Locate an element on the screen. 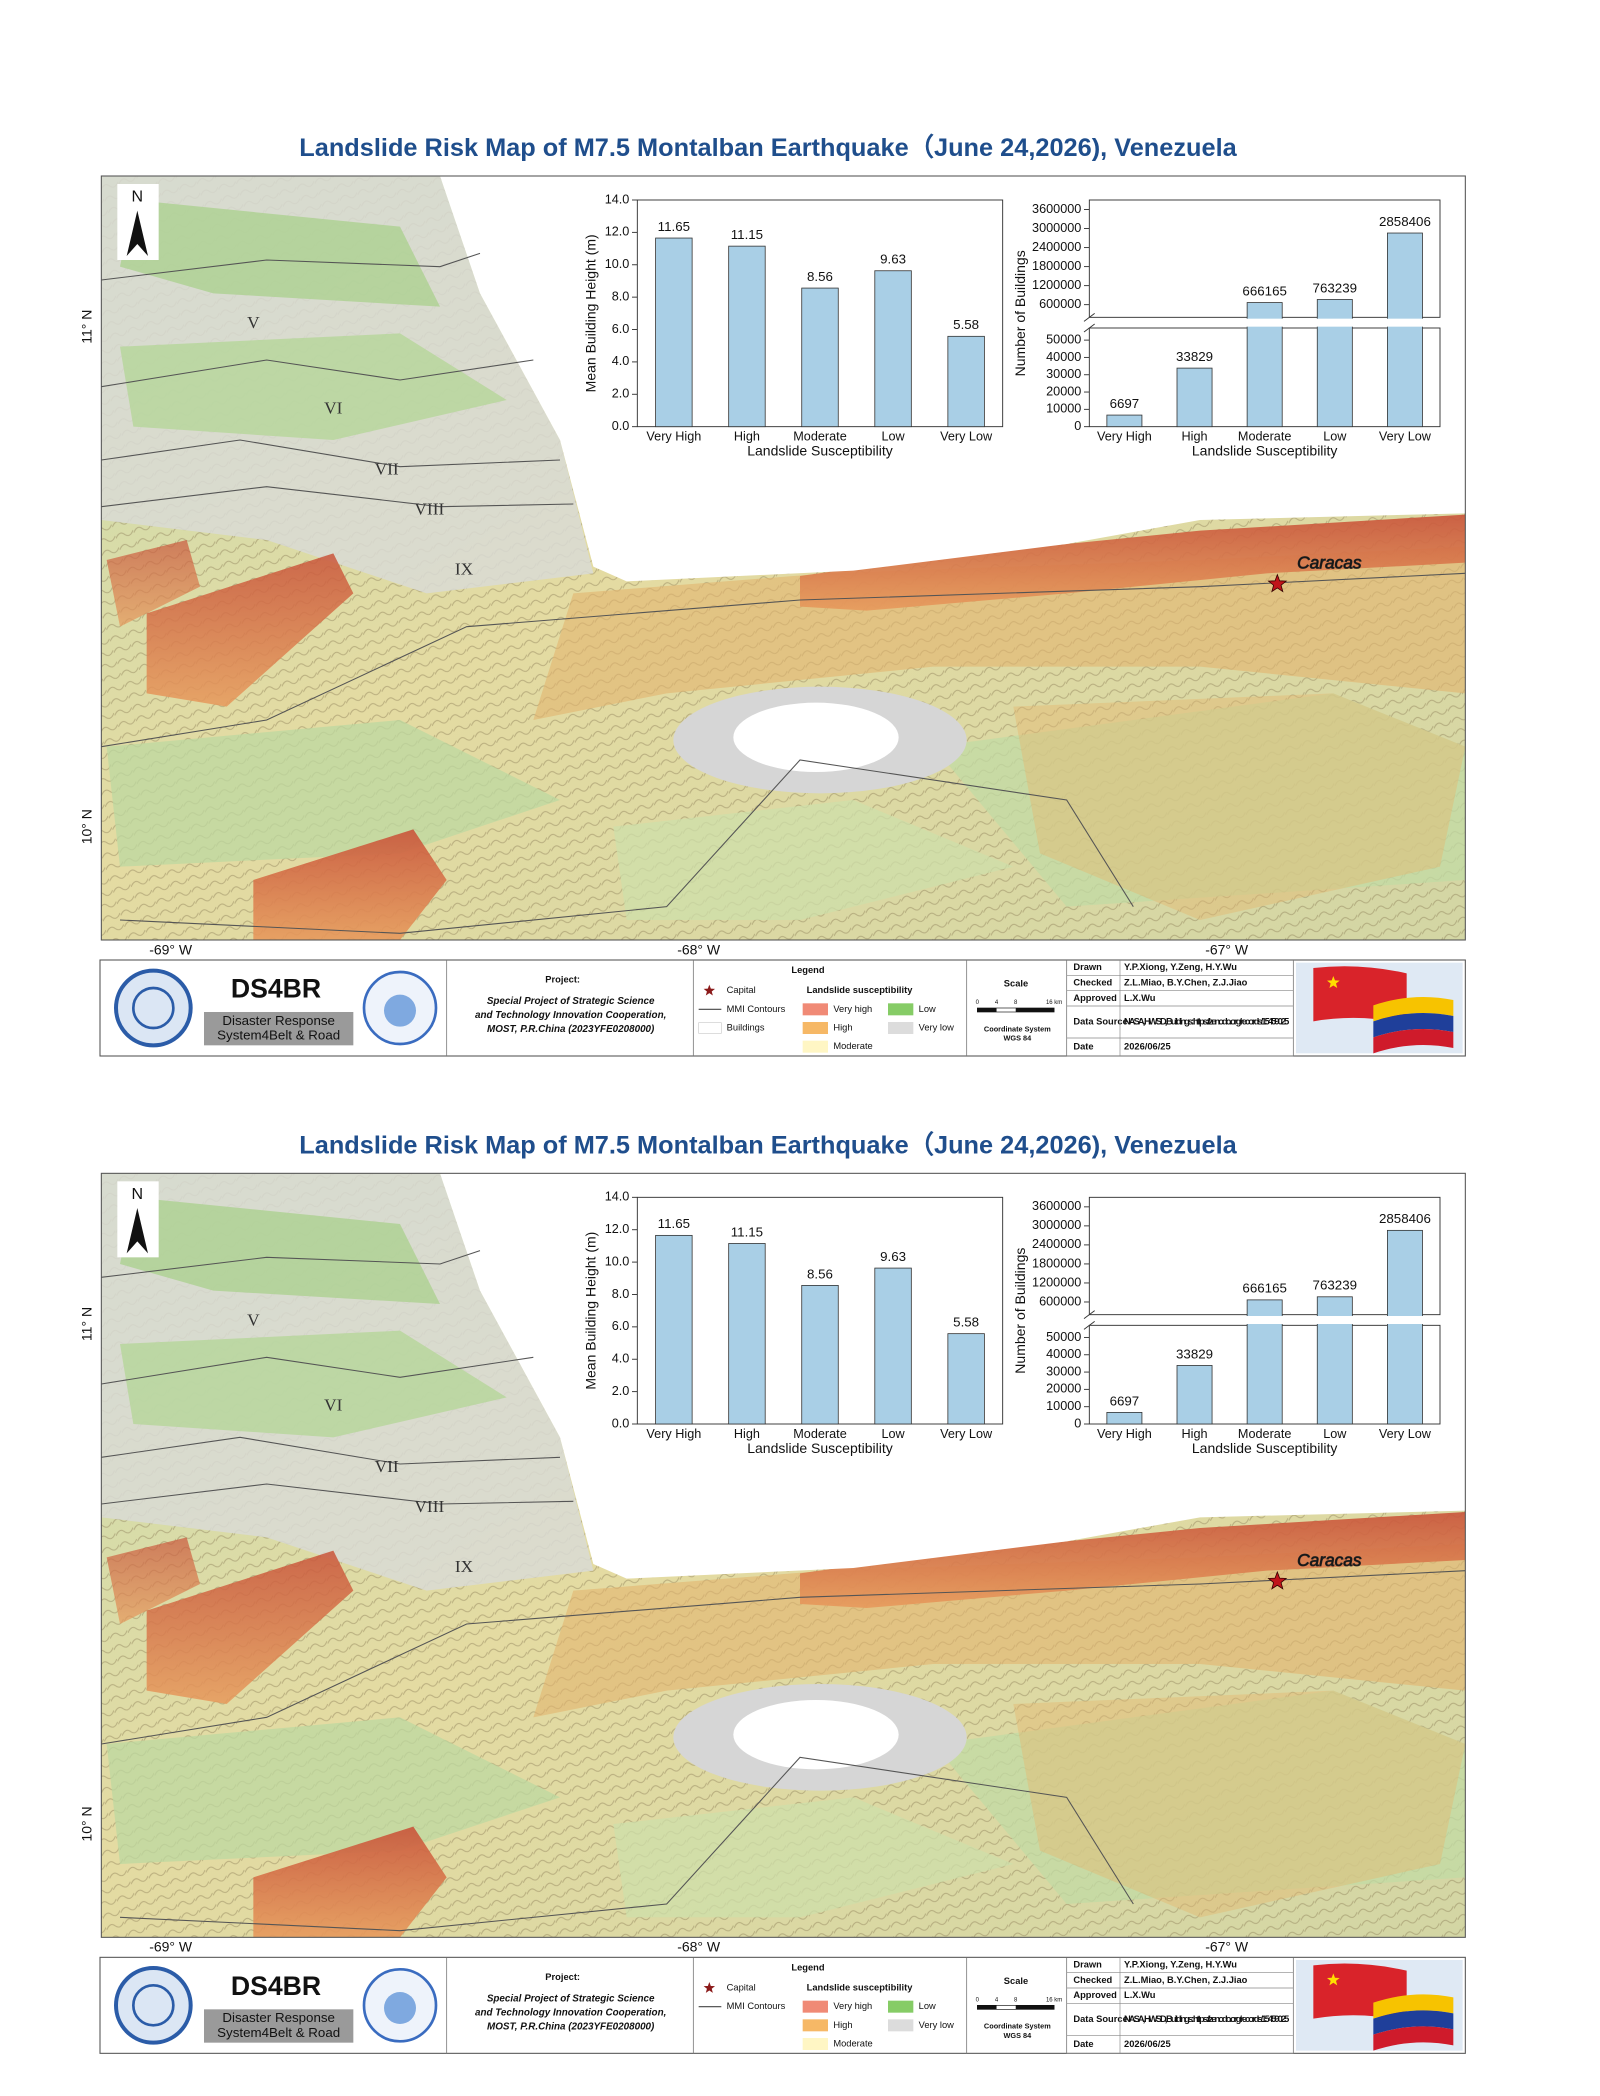 The image size is (1600, 2096). legend-label: Moderate is located at coordinates (852, 1046).